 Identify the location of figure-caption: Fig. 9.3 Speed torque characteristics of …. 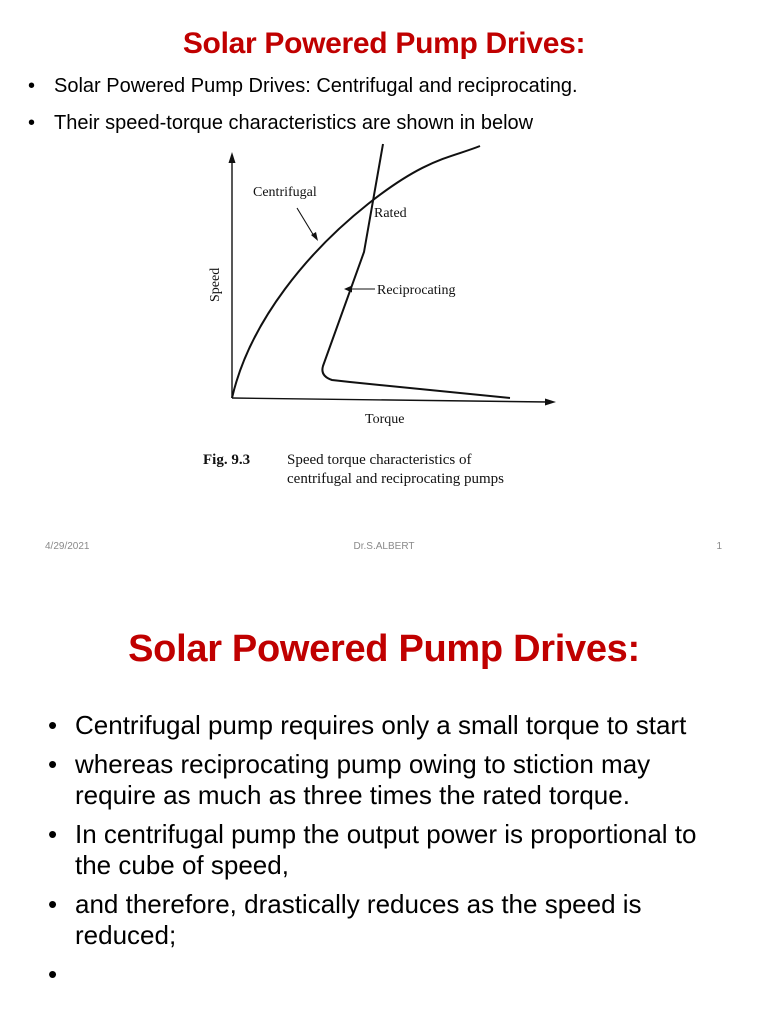
(388, 470).